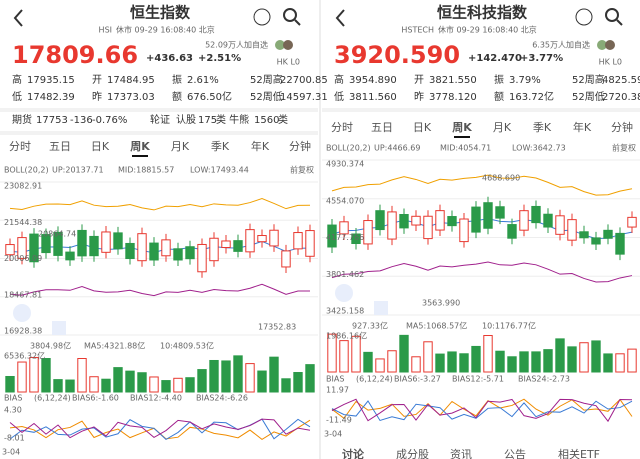  I want to click on stat-label: 高, so click(339, 79).